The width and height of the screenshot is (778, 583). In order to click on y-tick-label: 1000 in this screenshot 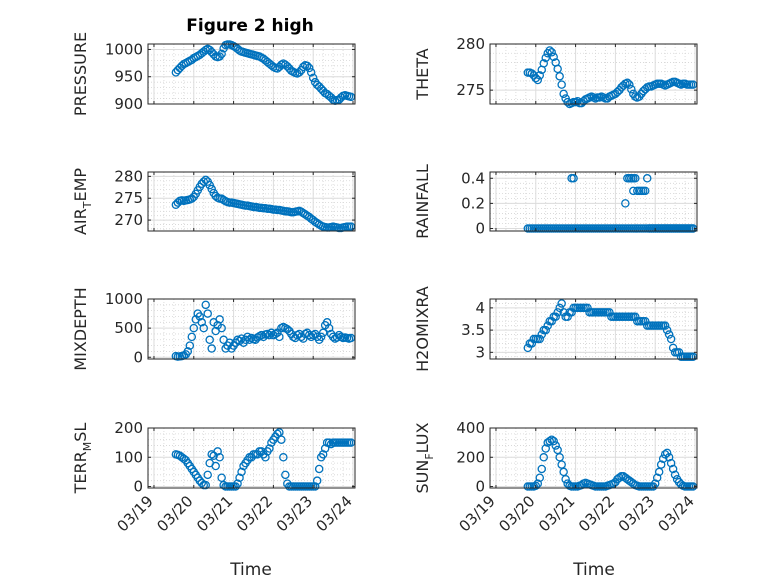, I will do `click(124, 49)`.